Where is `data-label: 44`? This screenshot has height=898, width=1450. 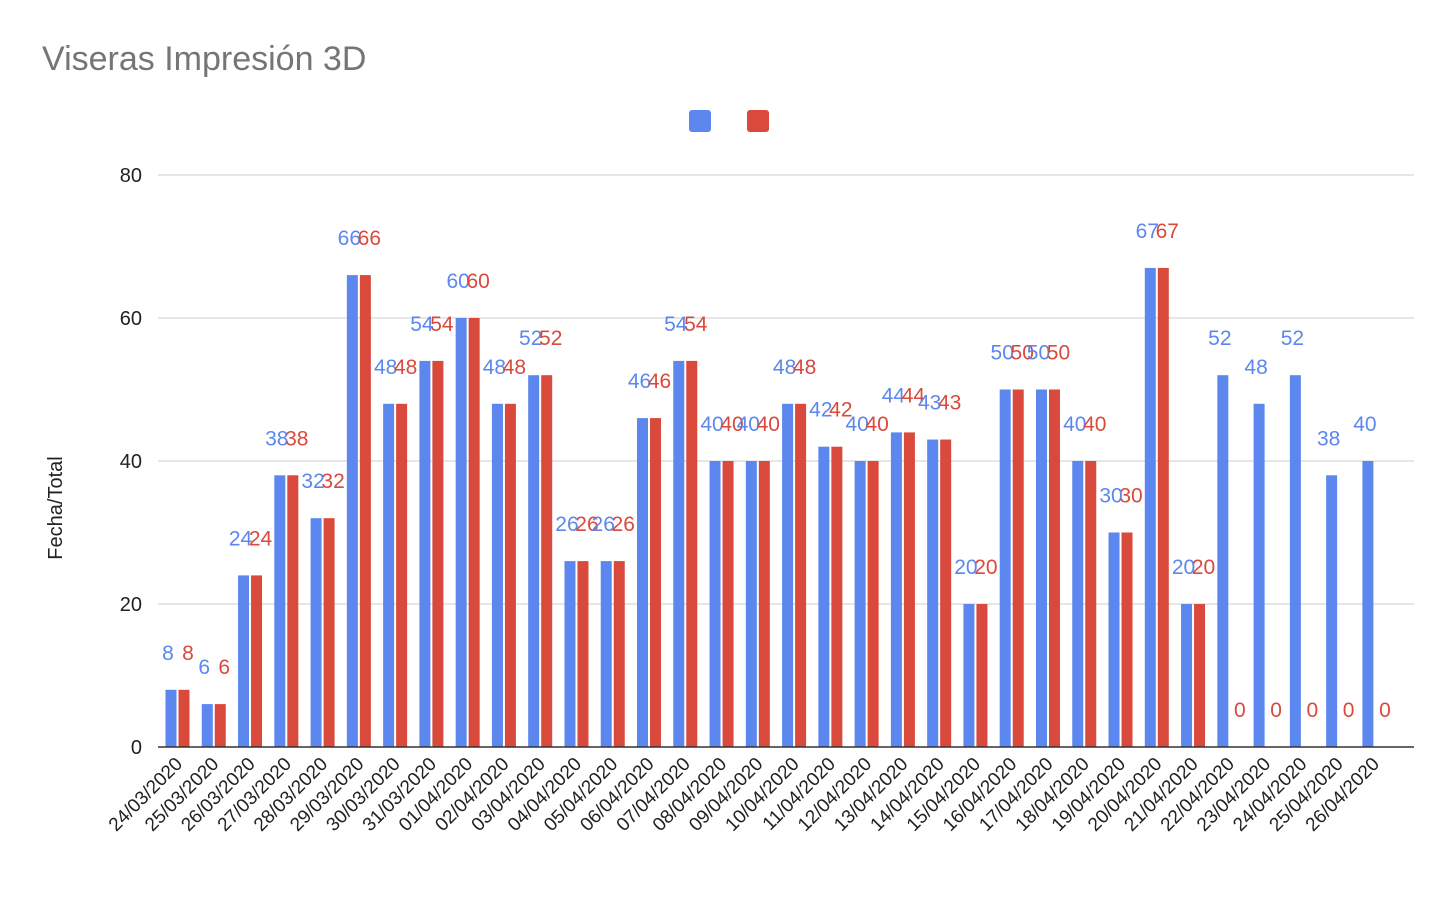
data-label: 44 is located at coordinates (914, 395).